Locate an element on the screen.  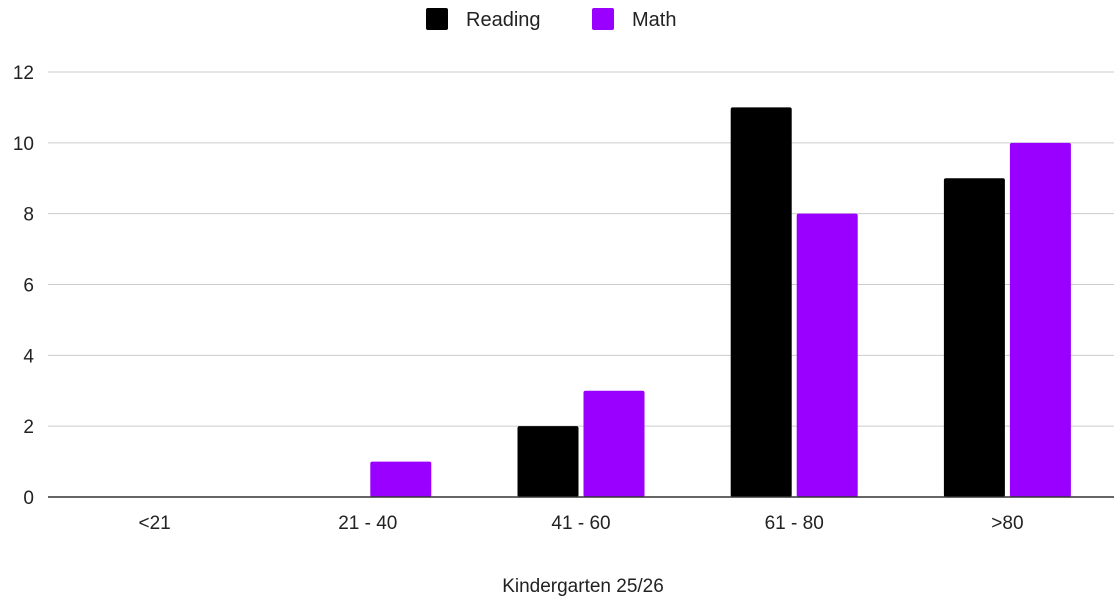
legend-swatch-math is located at coordinates (603, 19).